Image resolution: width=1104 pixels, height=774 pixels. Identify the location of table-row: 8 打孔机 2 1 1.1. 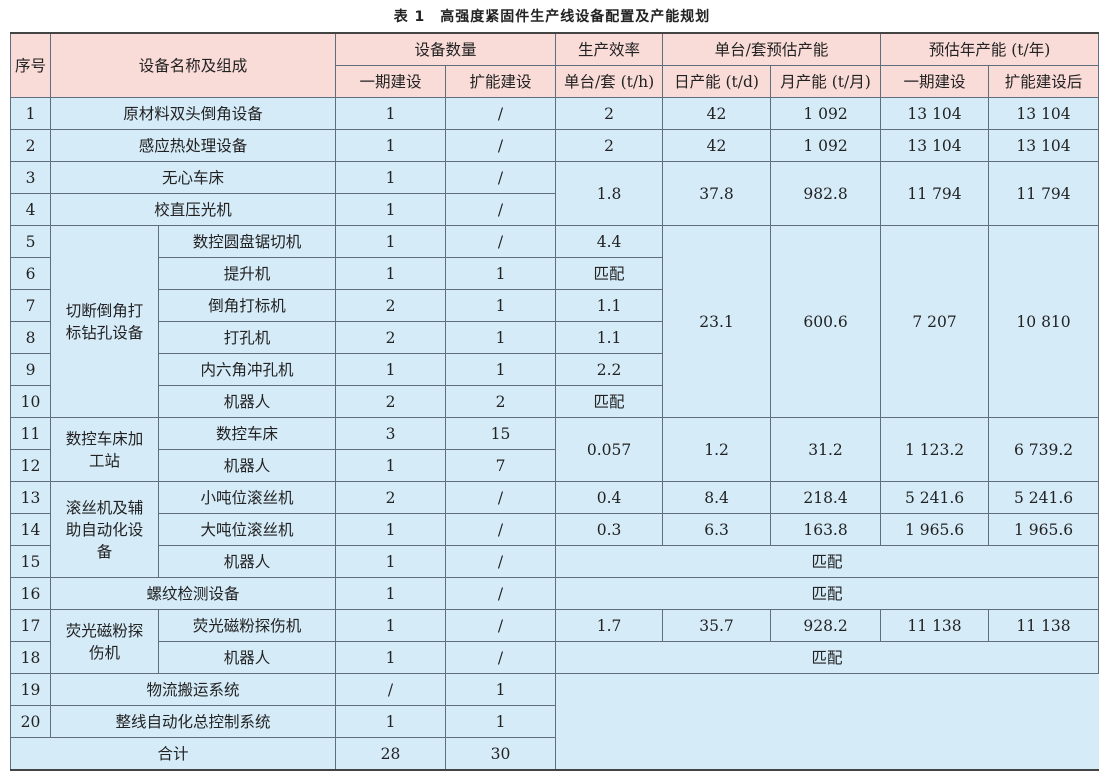
(554, 337).